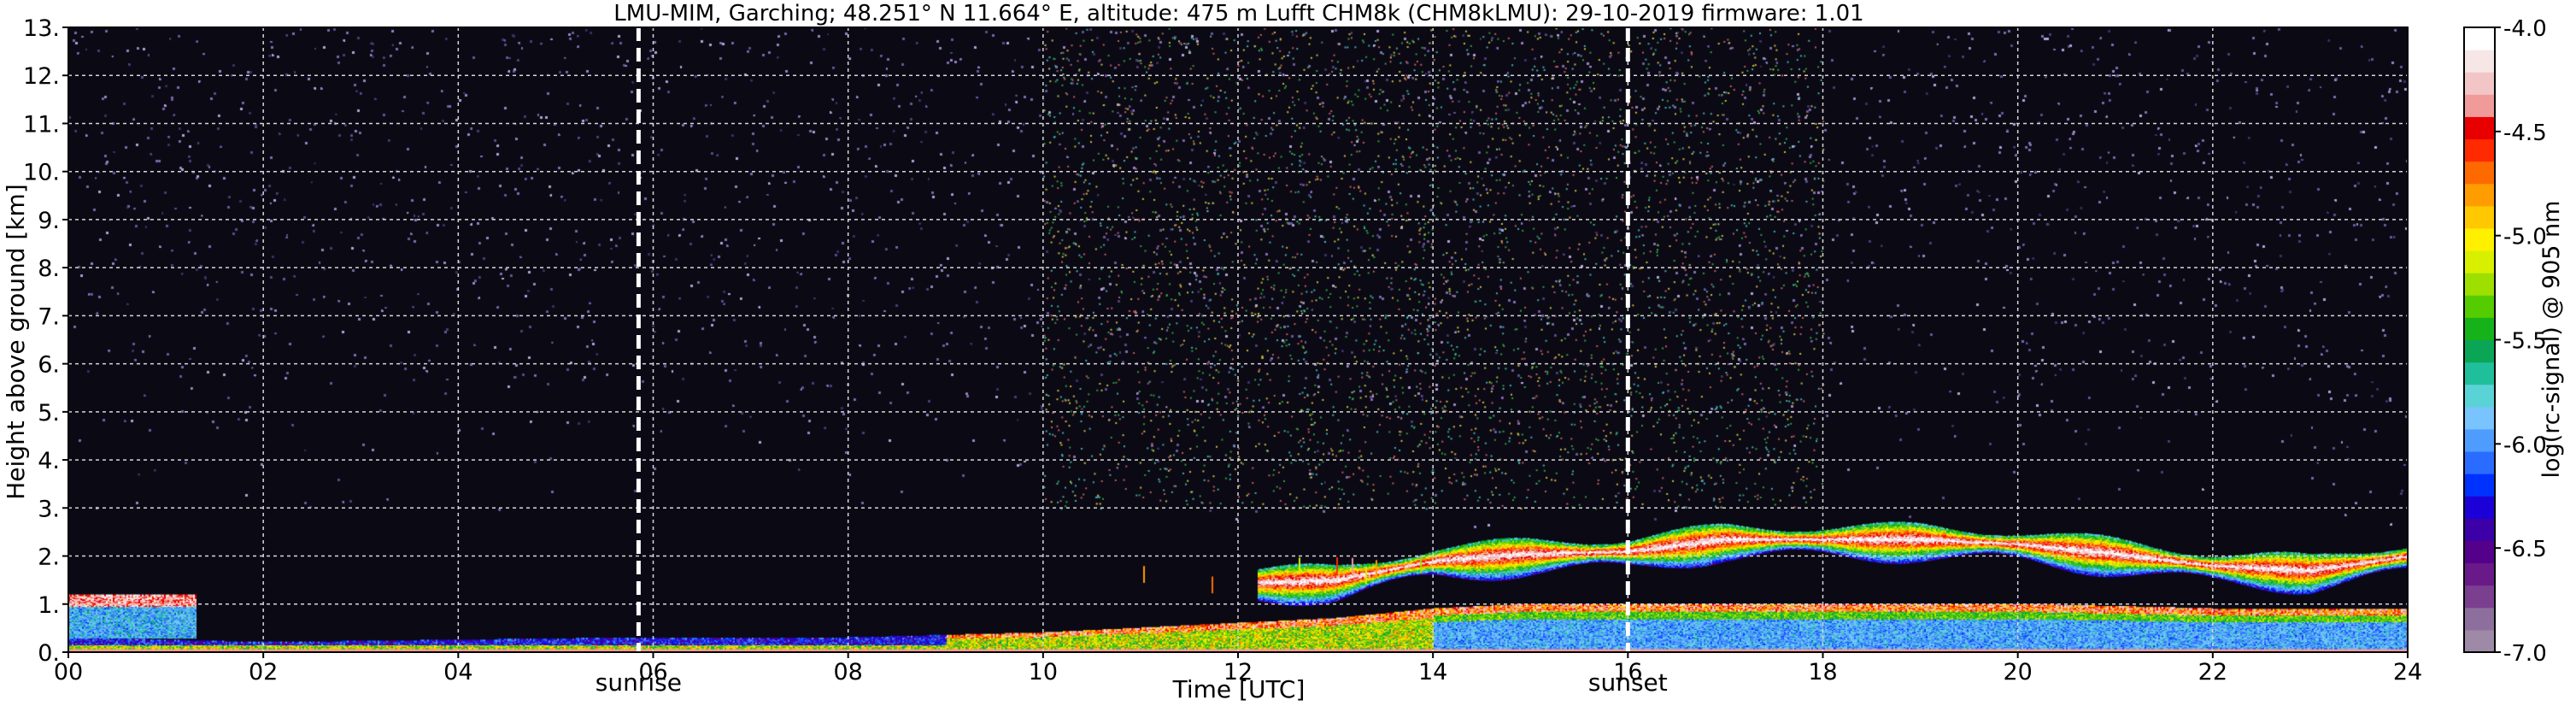  I want to click on x-tick-label: 04, so click(457, 672).